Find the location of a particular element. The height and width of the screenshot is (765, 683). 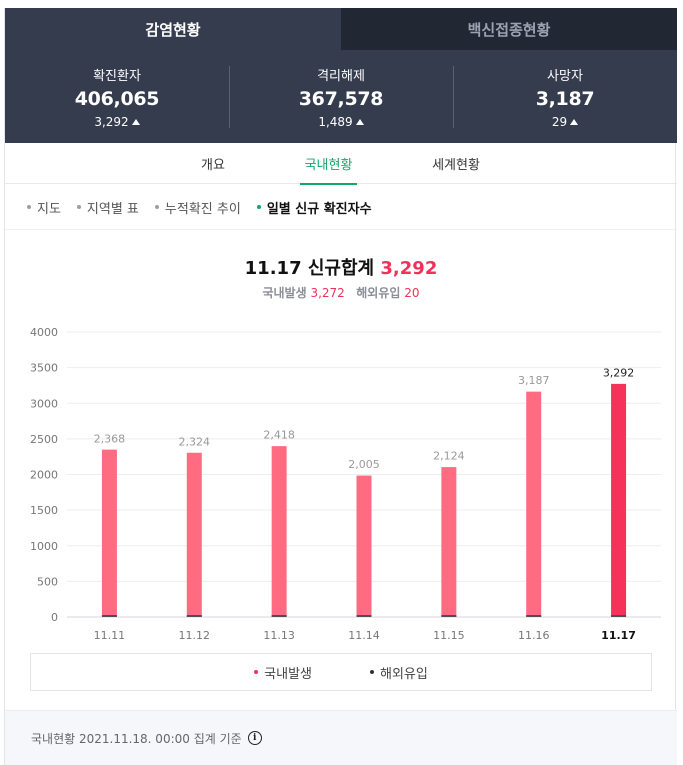

stat-delta: 3,292 is located at coordinates (117, 121).